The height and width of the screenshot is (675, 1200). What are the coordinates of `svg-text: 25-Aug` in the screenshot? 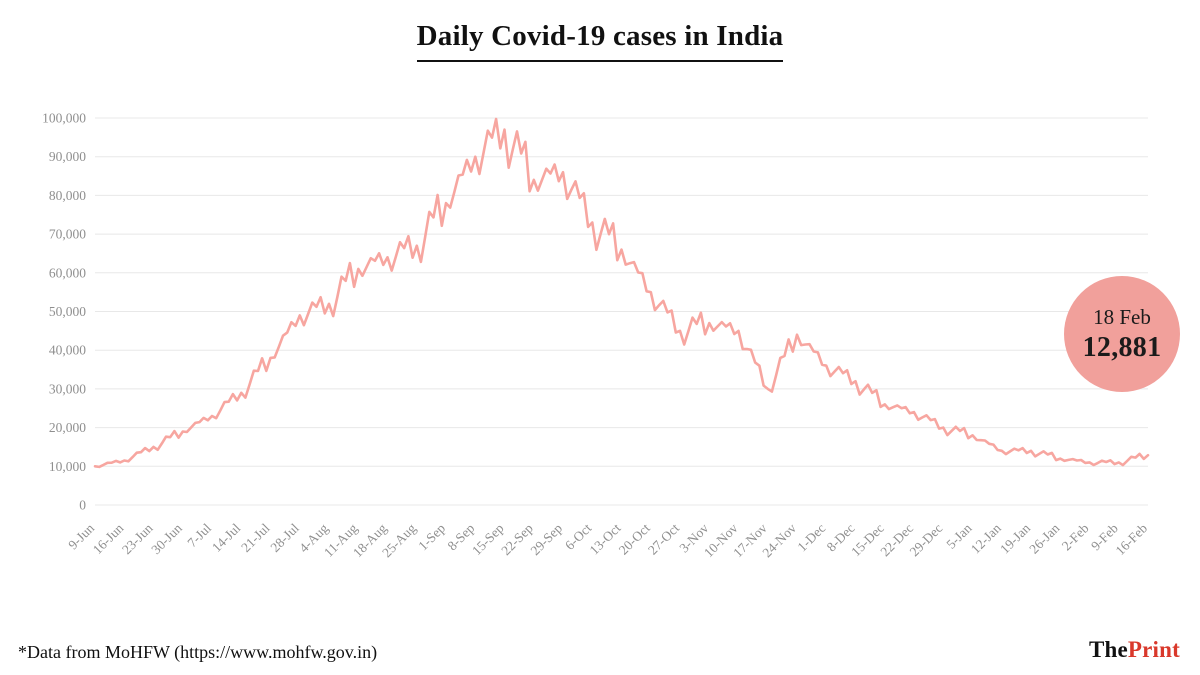 It's located at (399, 540).